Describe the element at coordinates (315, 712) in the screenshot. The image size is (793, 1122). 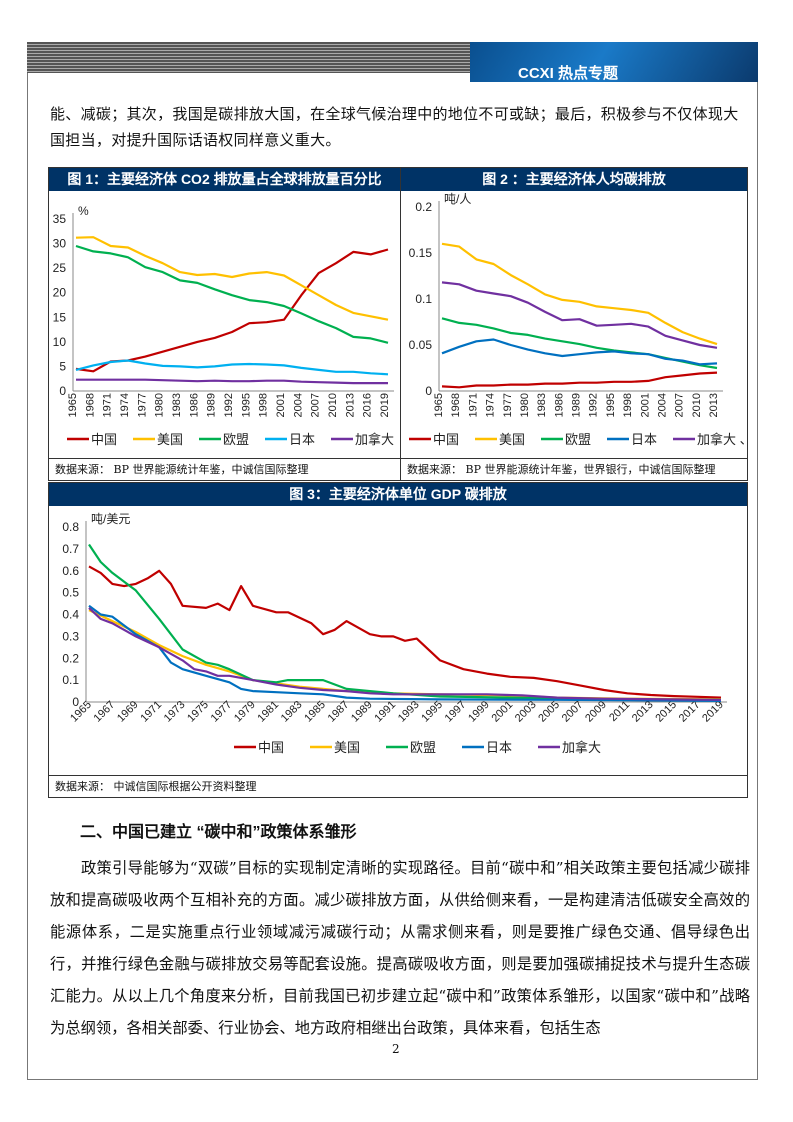
I see `x-tick-label: 1985` at that location.